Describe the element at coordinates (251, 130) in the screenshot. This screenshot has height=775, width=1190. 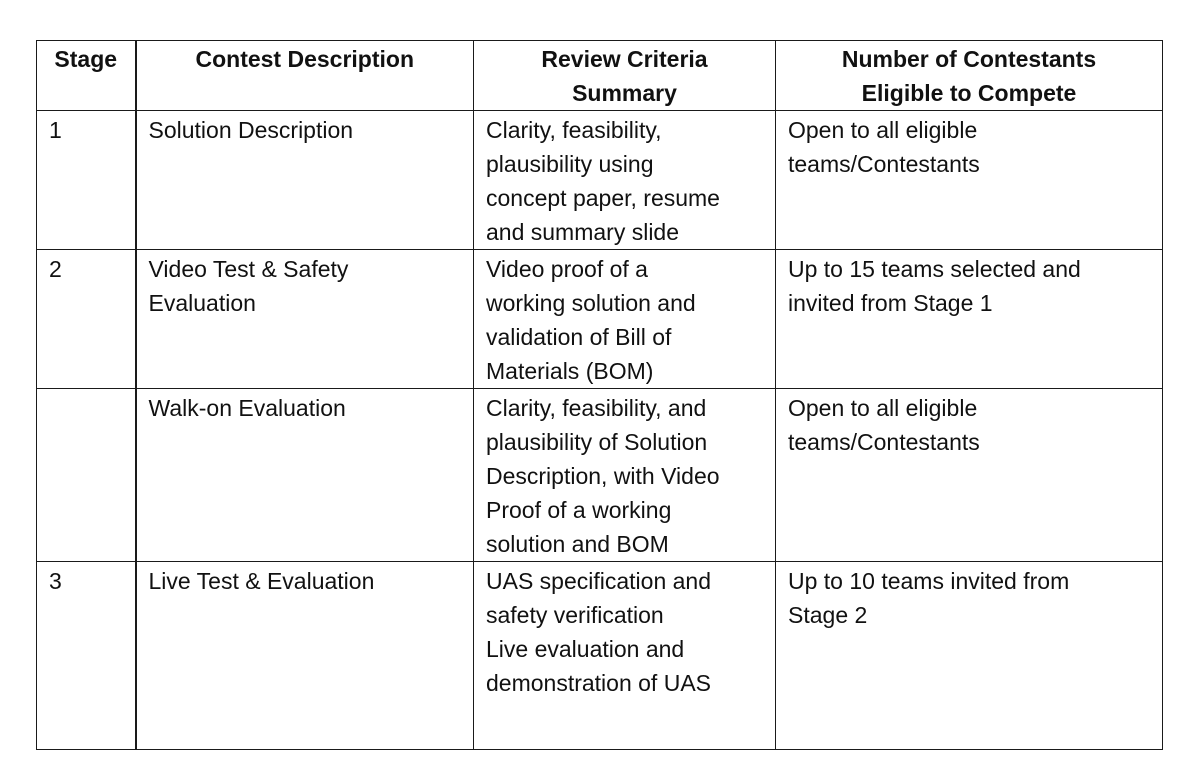
I see `description-line: Solution Description` at that location.